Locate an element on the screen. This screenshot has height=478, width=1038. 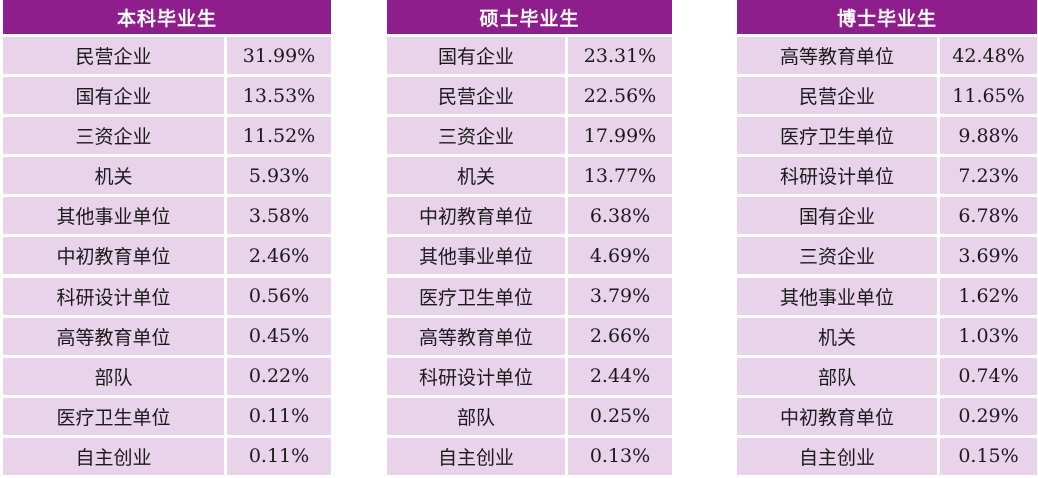
row-value: 2.66% is located at coordinates (620, 336).